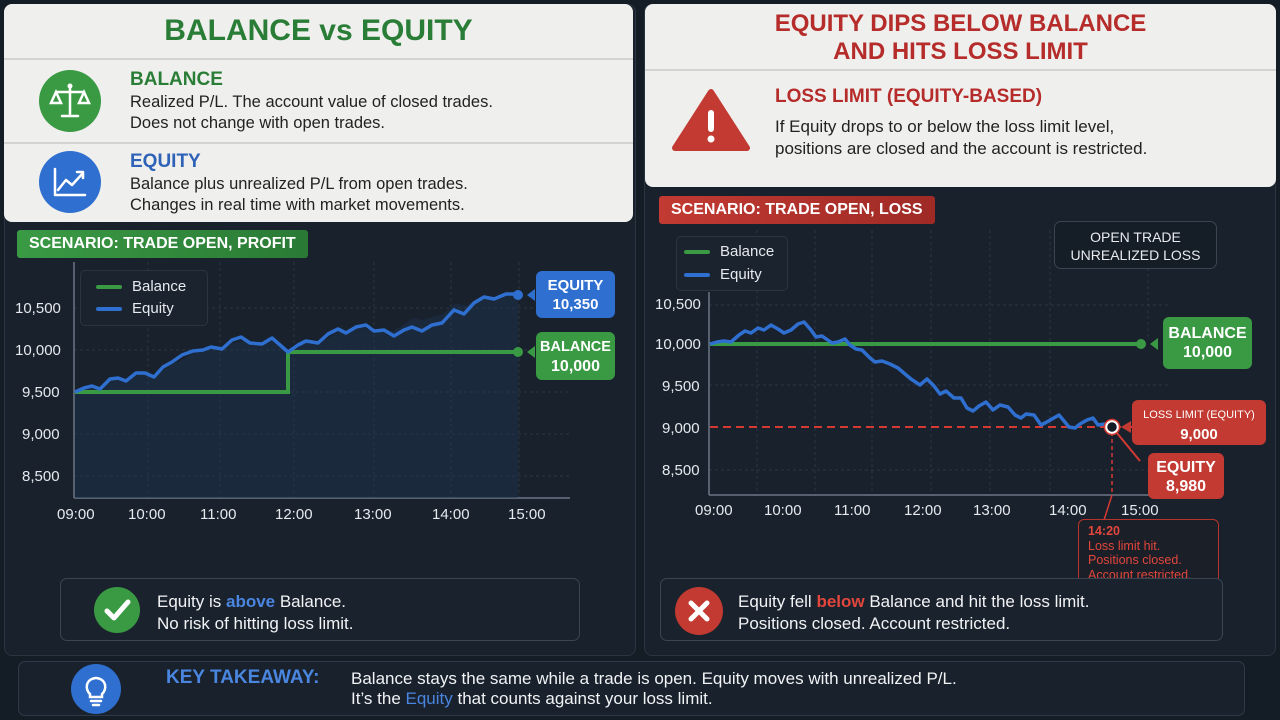  What do you see at coordinates (874, 623) in the screenshot?
I see `loss-note-line2: Positions closed. Account restricted.` at bounding box center [874, 623].